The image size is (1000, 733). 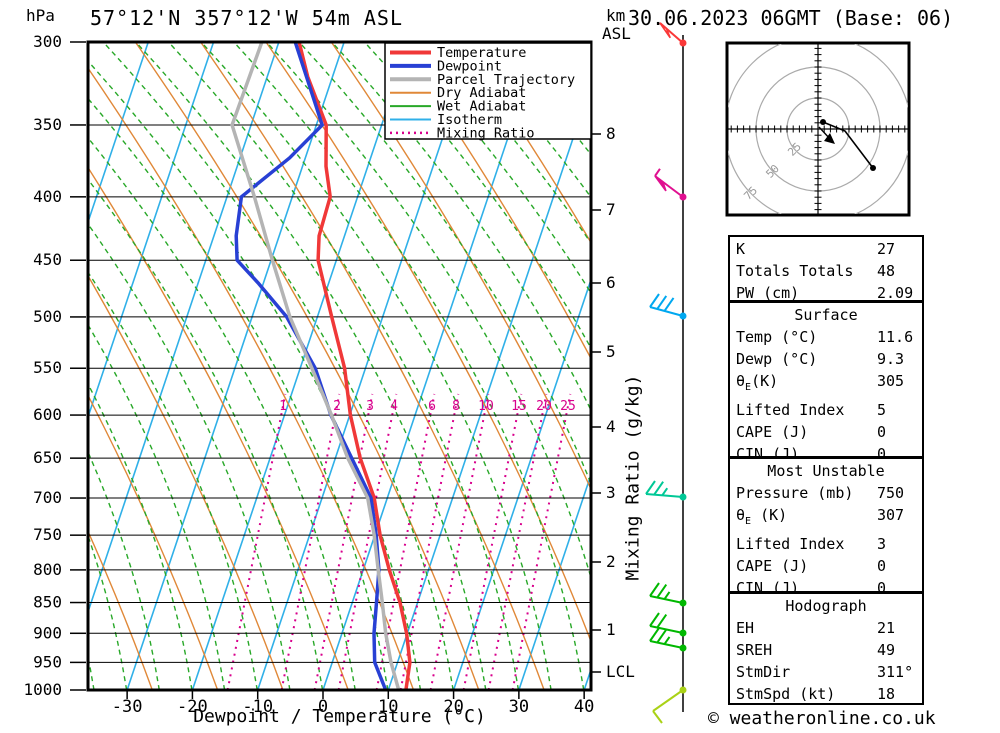 What do you see at coordinates (47, 534) in the screenshot?
I see `pressure-tick-label: 750` at bounding box center [47, 534].